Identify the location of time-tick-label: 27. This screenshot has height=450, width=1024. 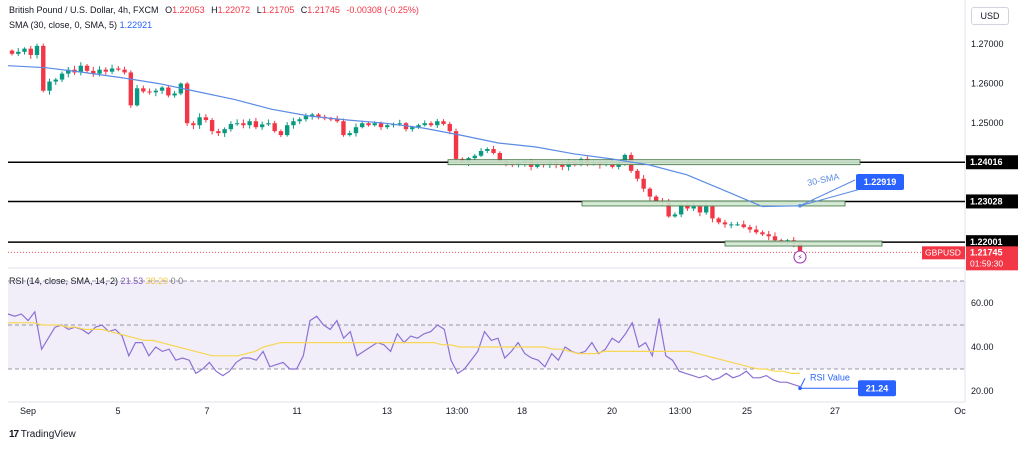
(835, 411).